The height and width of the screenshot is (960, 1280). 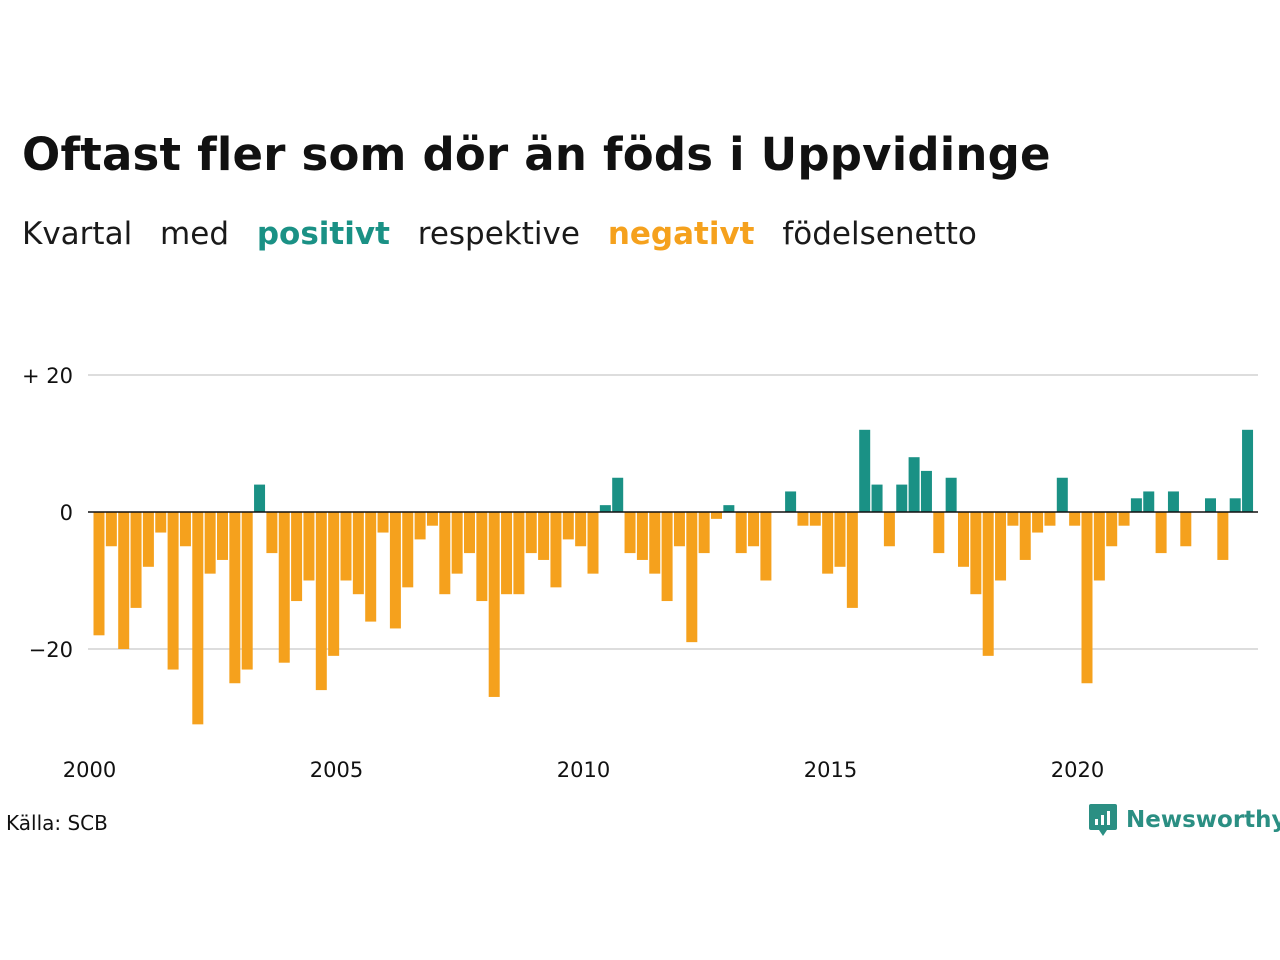 I want to click on y-tick-label: 0, so click(x=66, y=513).